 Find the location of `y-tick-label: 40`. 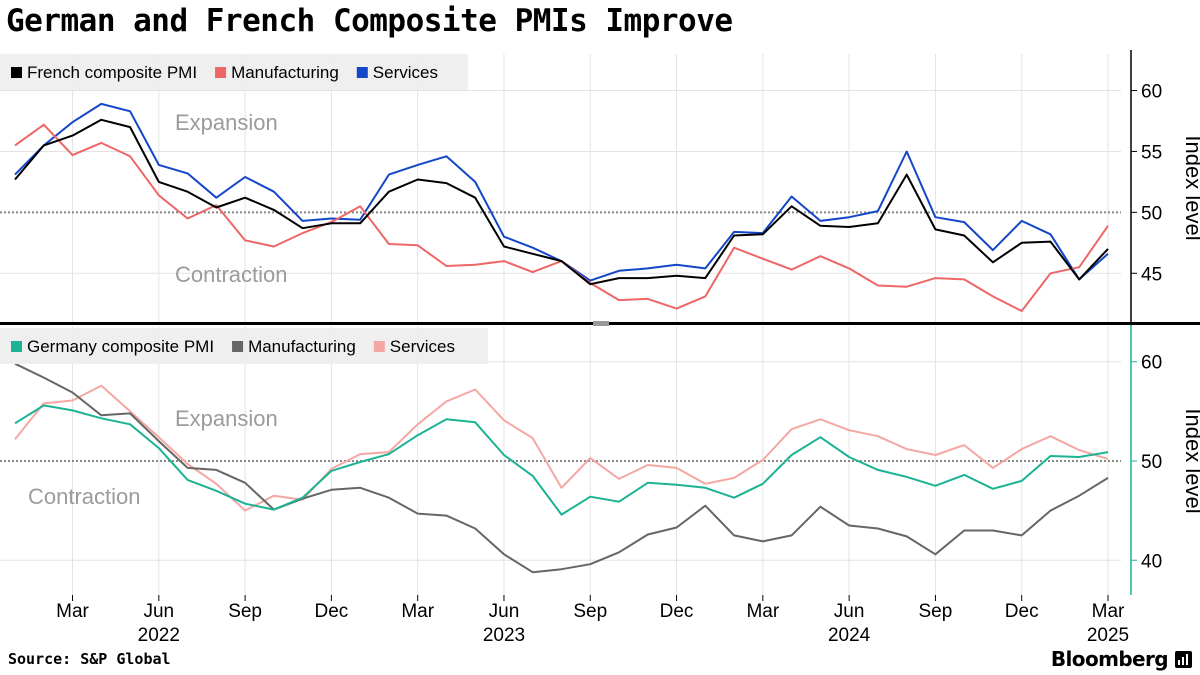

y-tick-label: 40 is located at coordinates (1151, 561).